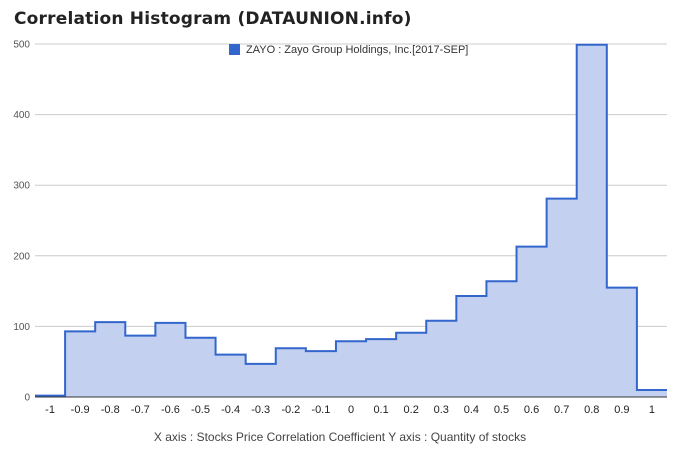  Describe the element at coordinates (380, 410) in the screenshot. I see `x-tick-label: 0.1` at that location.